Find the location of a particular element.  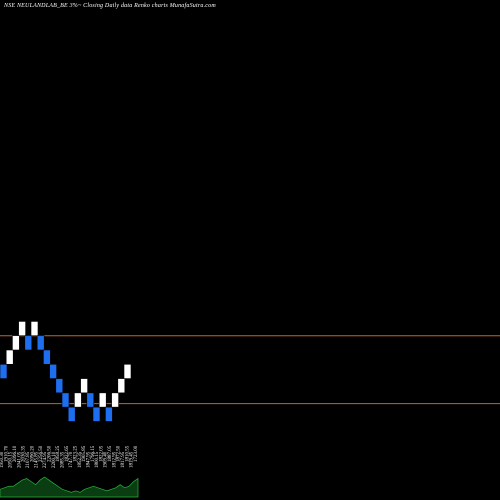

volume-label: 1909.40 is located at coordinates (106, 459).